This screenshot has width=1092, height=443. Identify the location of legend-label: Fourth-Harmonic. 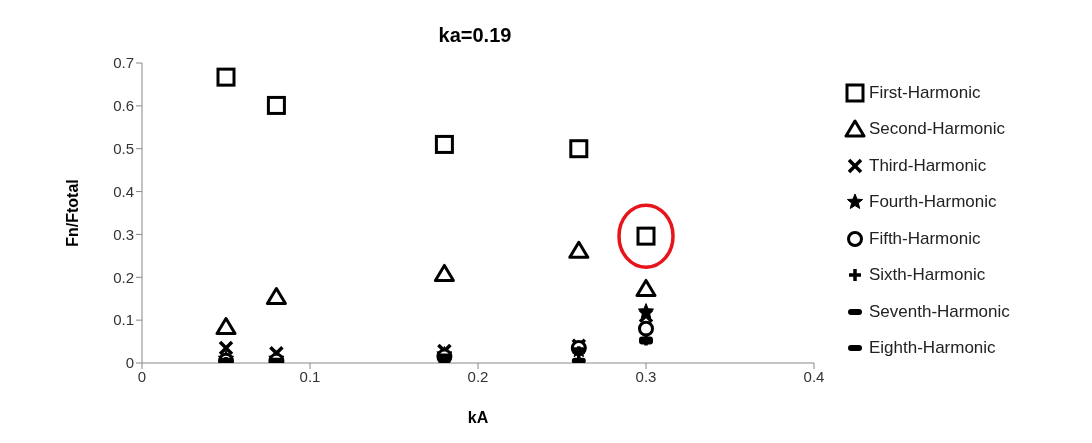
(933, 202).